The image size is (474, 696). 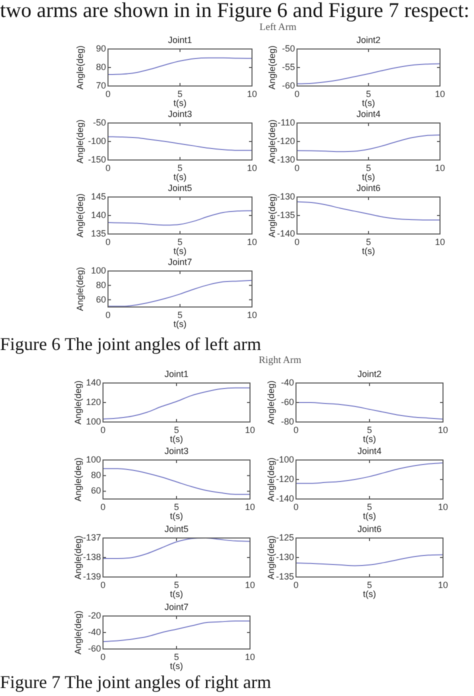 I want to click on caption: Figure 7 The joint angles of right arm, so click(x=136, y=682).